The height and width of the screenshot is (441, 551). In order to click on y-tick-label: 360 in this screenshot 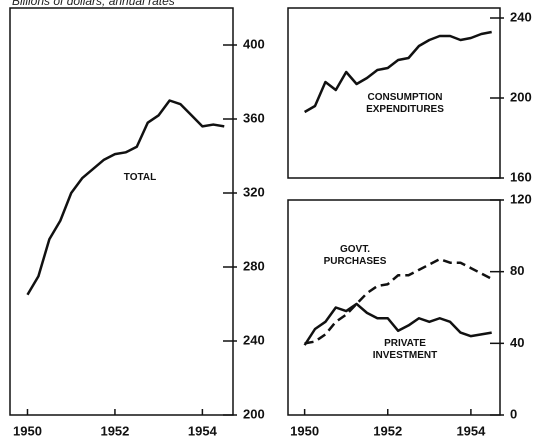, I will do `click(254, 117)`.